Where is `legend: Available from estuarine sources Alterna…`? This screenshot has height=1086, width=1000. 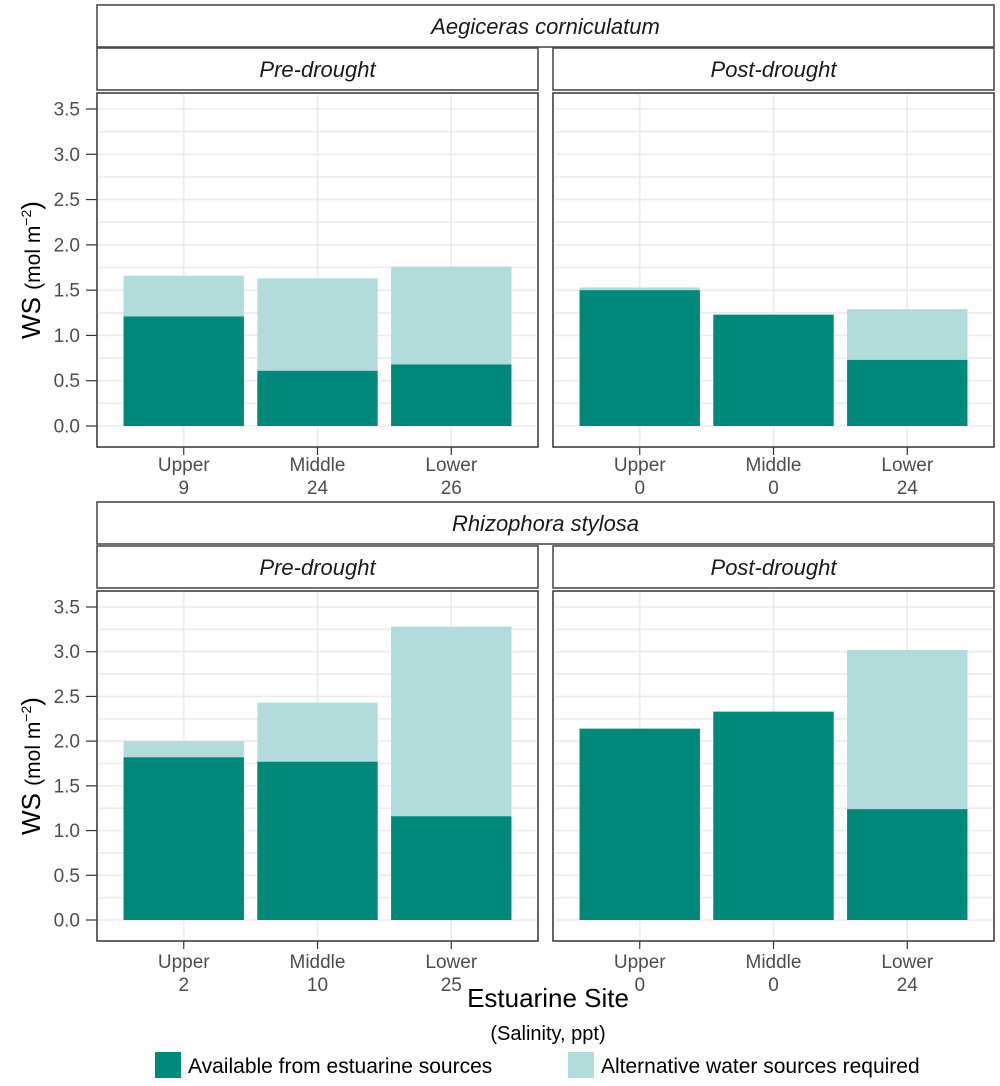
legend: Available from estuarine sources Alterna… is located at coordinates (537, 1065).